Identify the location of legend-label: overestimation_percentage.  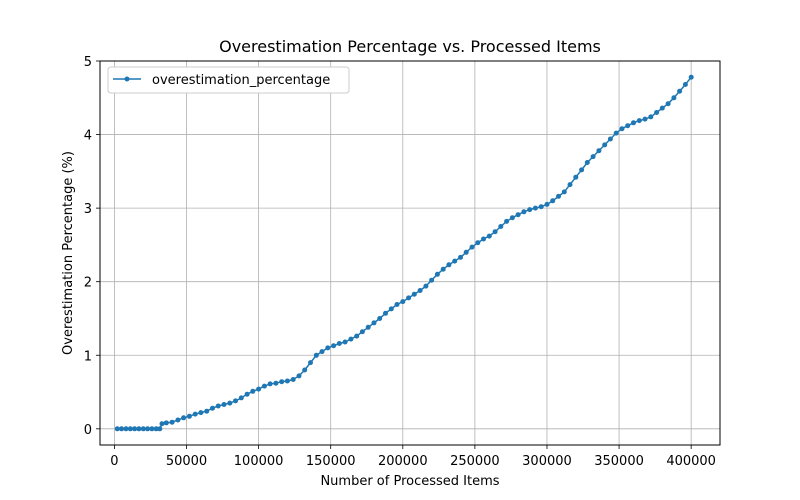
(241, 80).